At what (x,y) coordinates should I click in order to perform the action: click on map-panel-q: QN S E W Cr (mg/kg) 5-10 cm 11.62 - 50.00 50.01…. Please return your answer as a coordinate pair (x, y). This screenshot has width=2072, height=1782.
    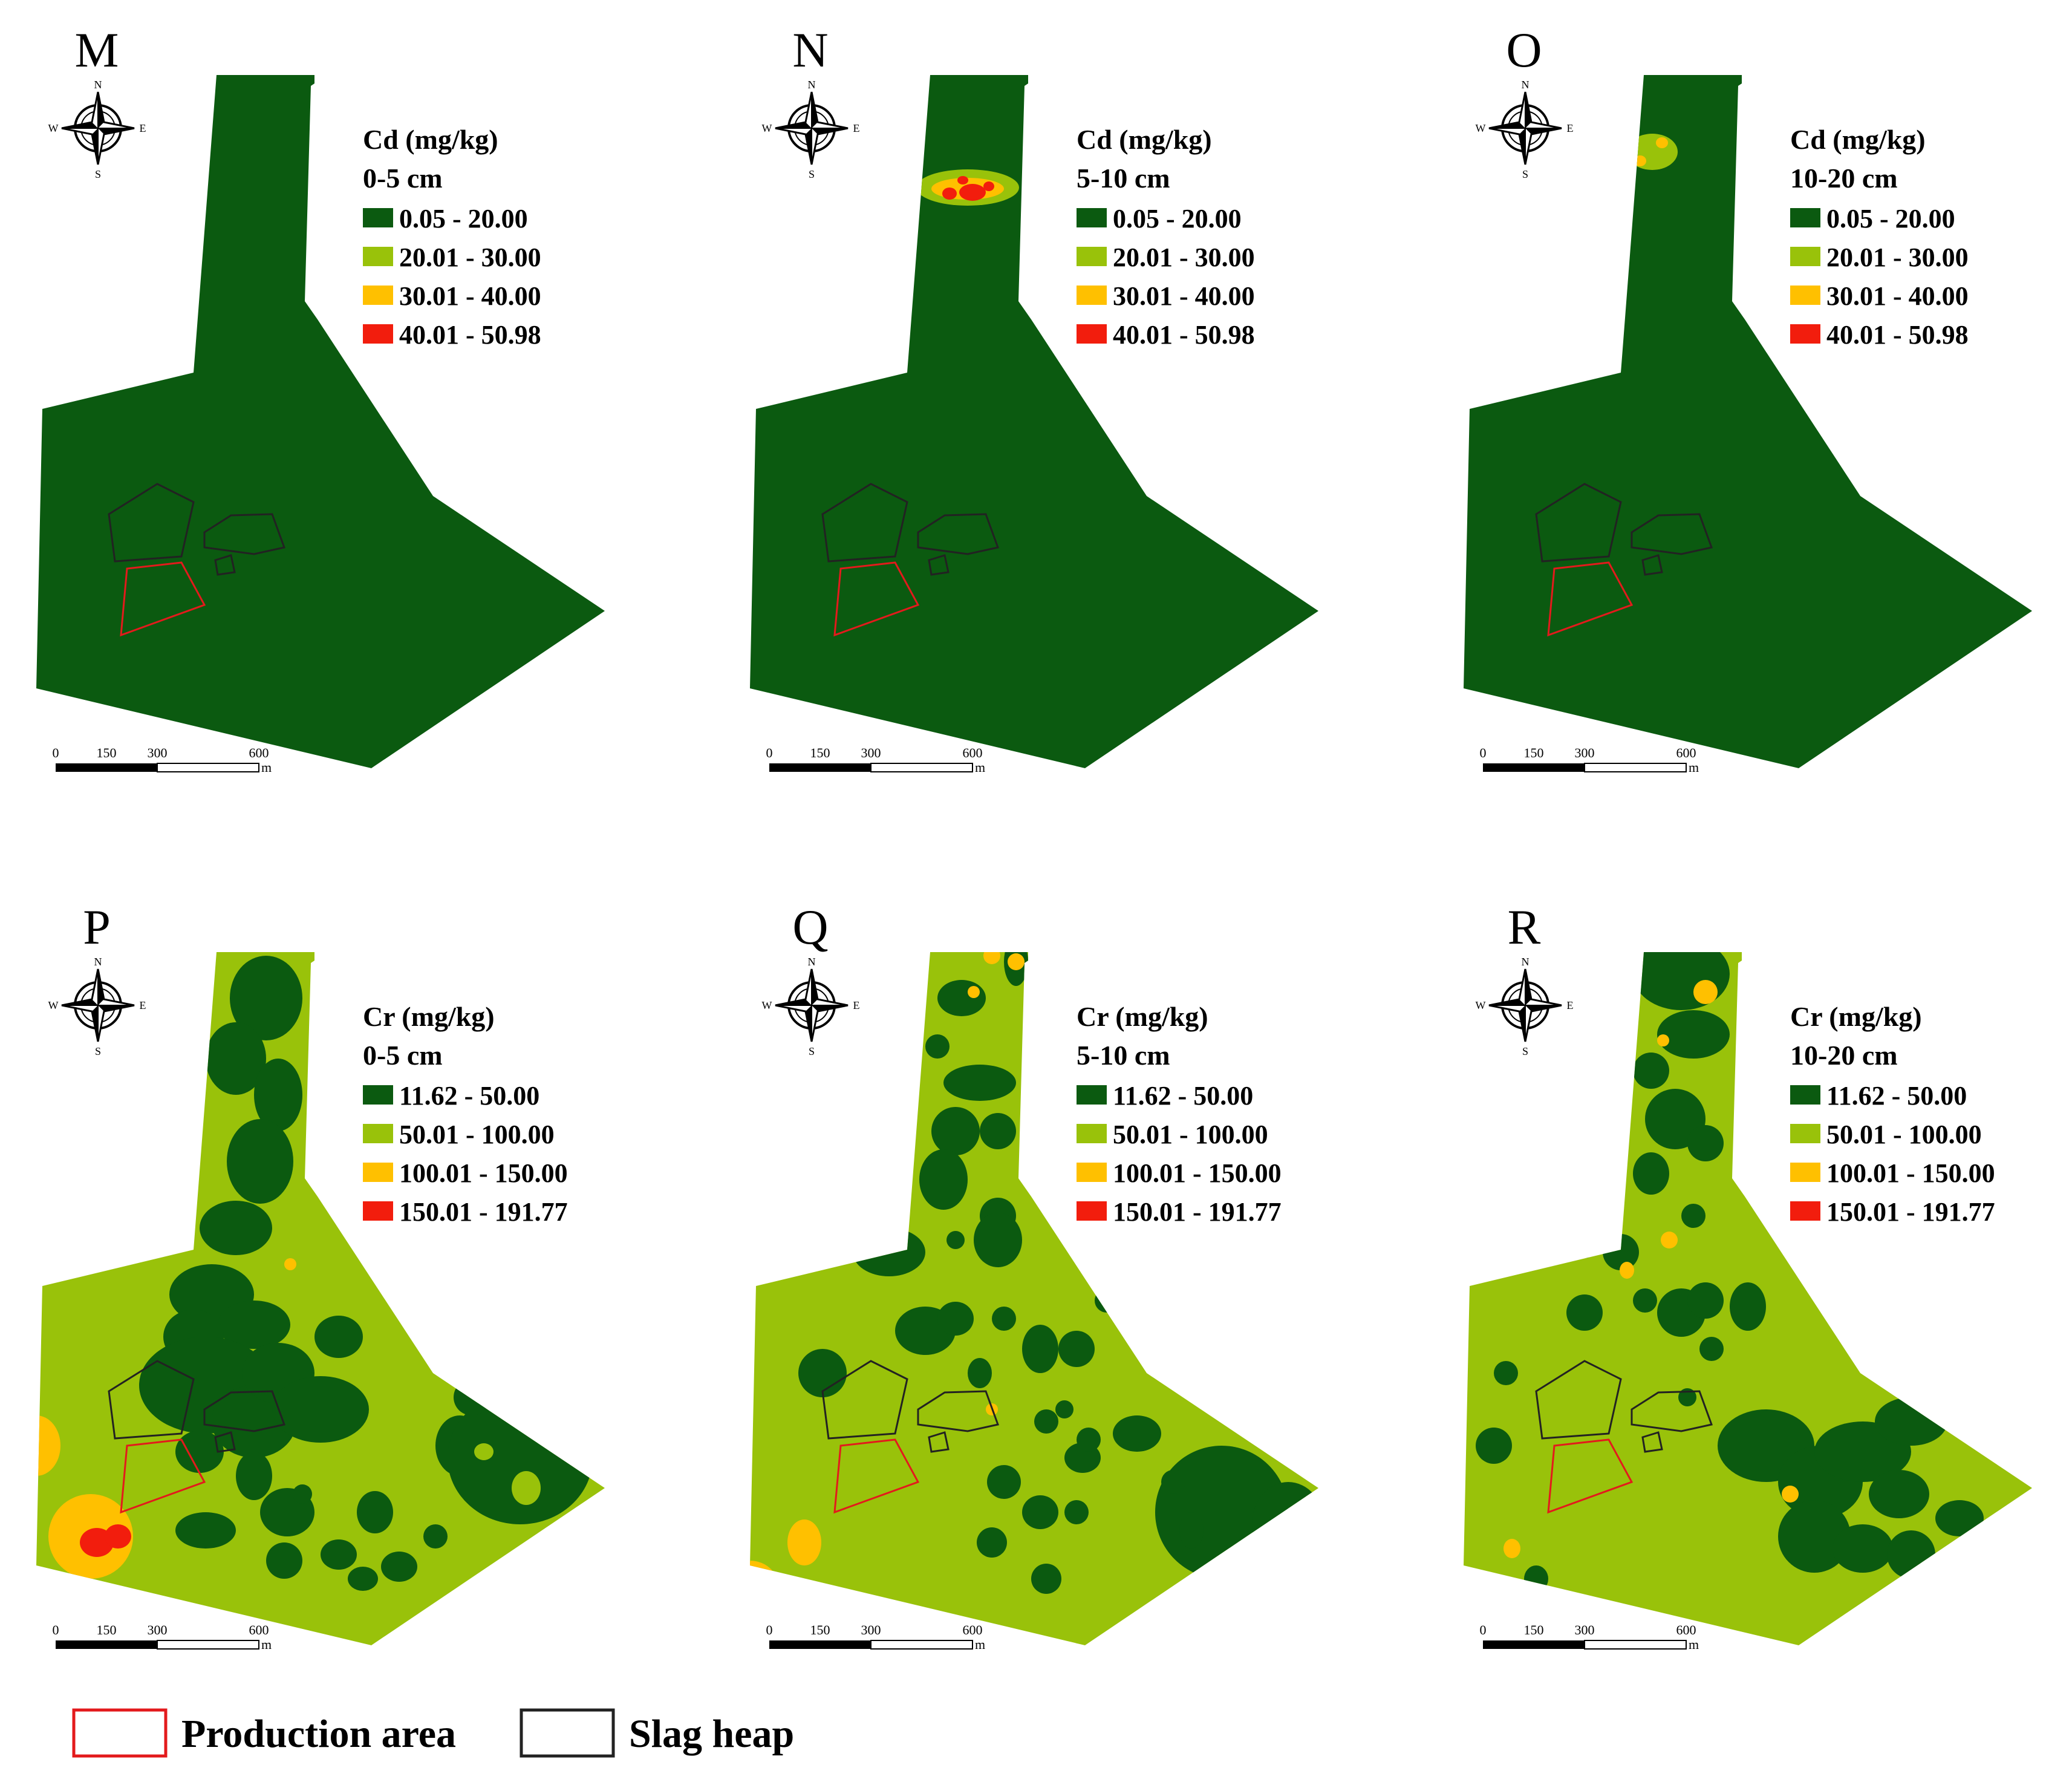
    Looking at the image, I should click on (1034, 1276).